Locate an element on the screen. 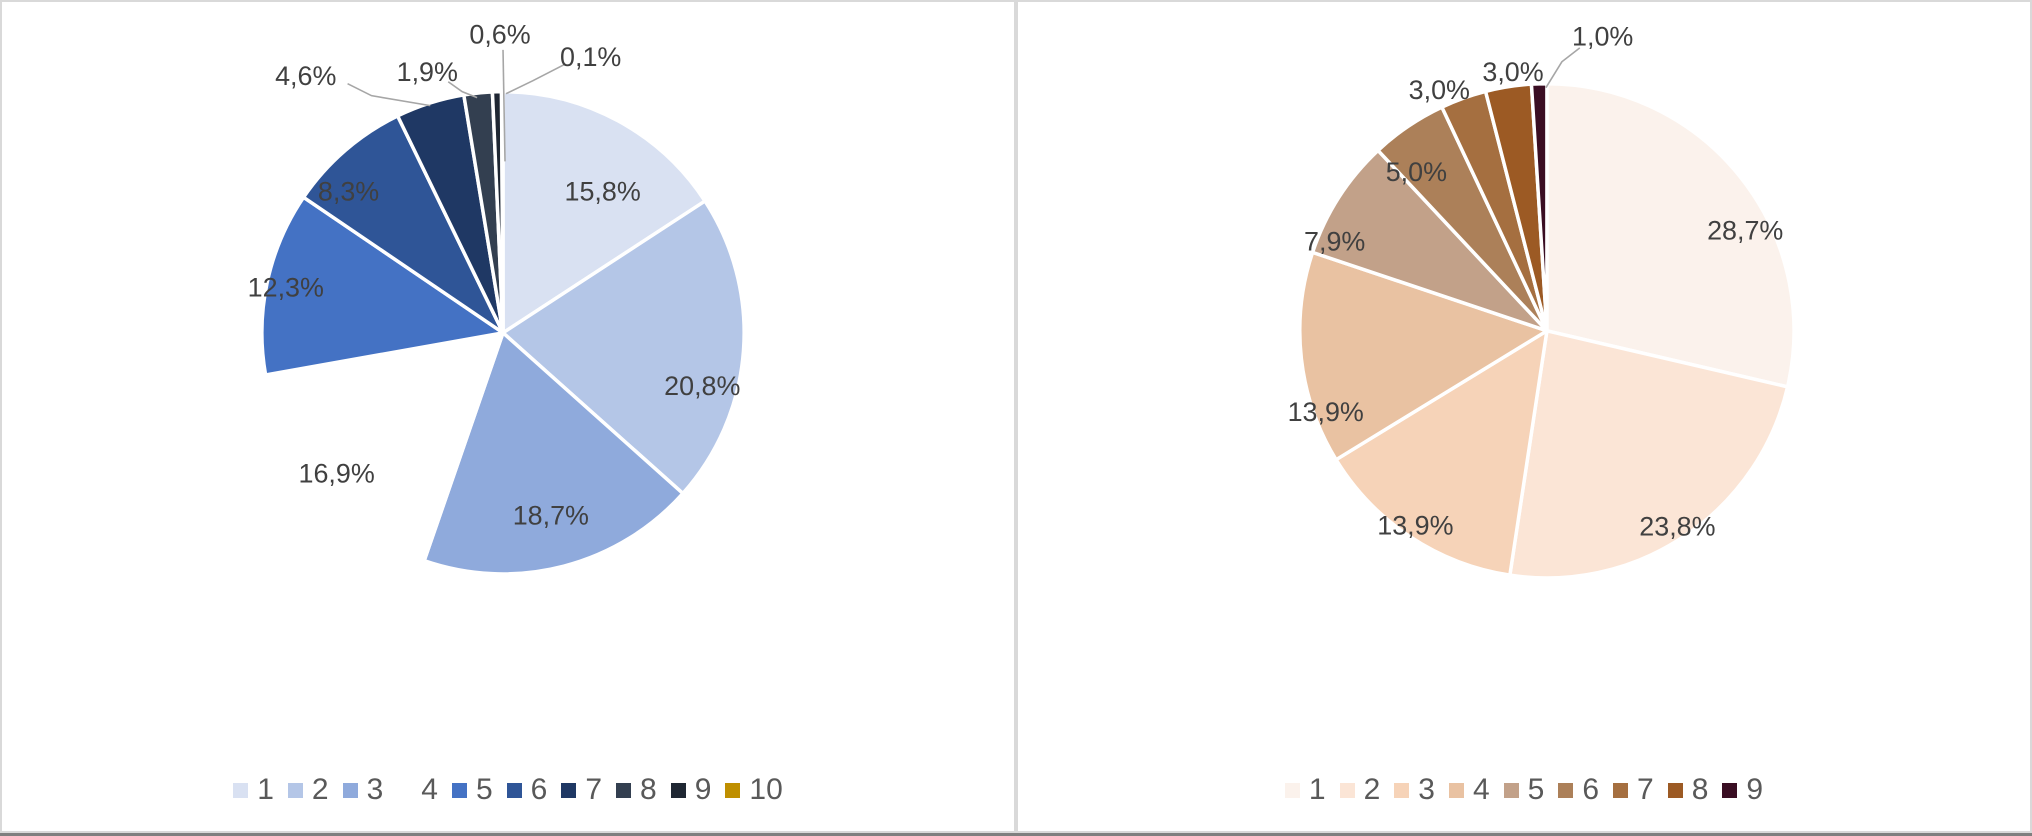 This screenshot has height=836, width=2032. legend-label-right-5: 5 is located at coordinates (1536, 789).